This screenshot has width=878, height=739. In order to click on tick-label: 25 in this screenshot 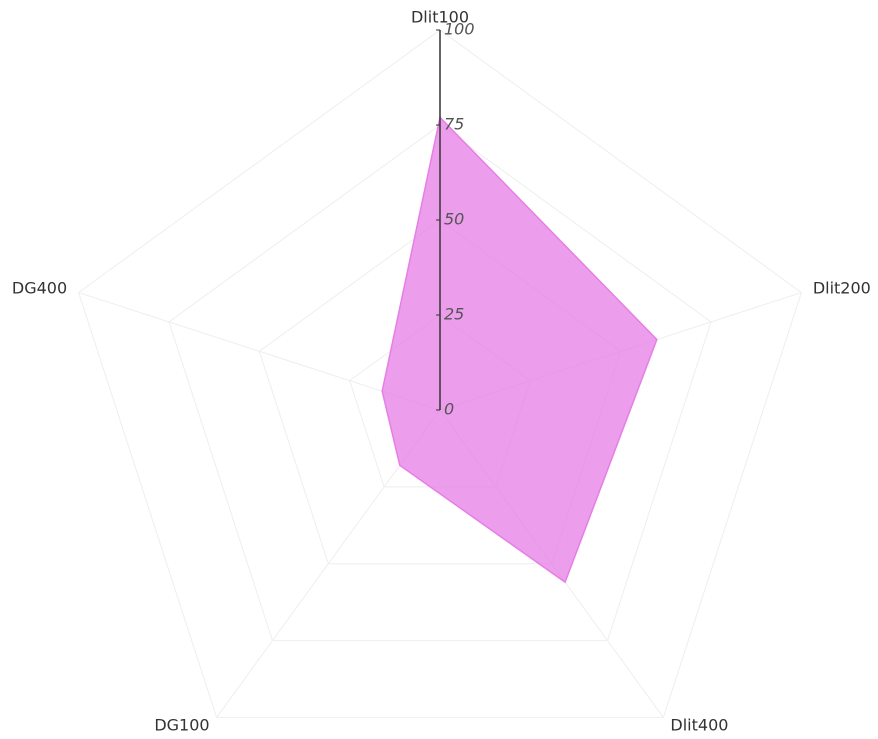, I will do `click(454, 314)`.